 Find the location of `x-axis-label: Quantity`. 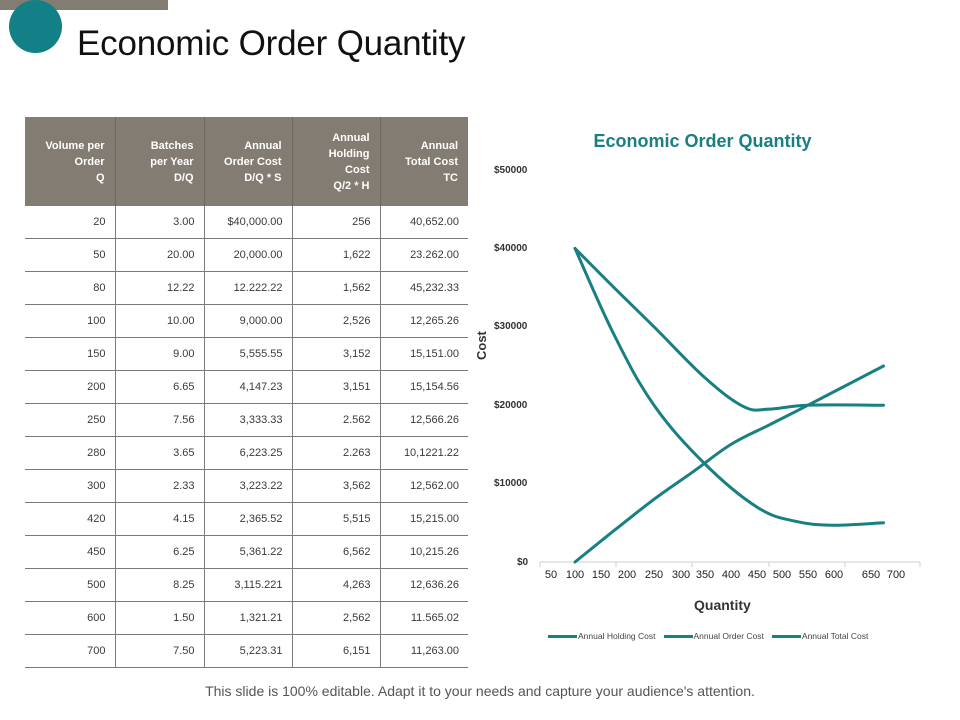

x-axis-label: Quantity is located at coordinates (722, 605).